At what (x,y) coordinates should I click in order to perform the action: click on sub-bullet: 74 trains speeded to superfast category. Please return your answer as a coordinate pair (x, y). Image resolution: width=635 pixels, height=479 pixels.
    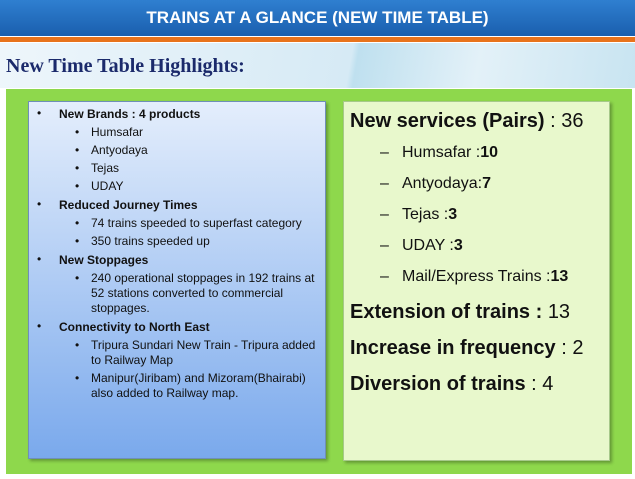
    Looking at the image, I should click on (176, 223).